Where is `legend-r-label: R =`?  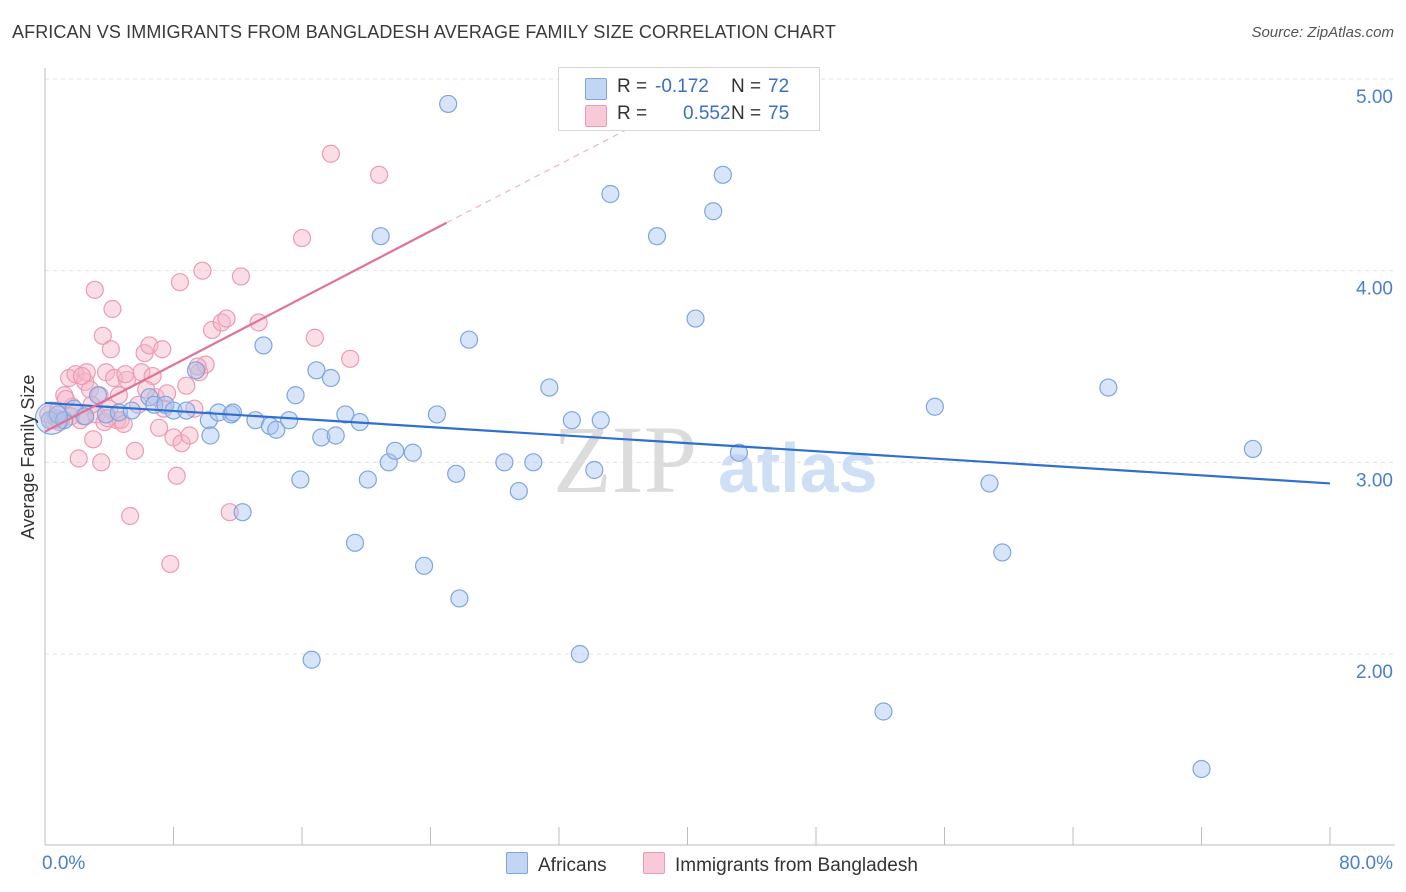
legend-r-label: R = is located at coordinates (632, 113).